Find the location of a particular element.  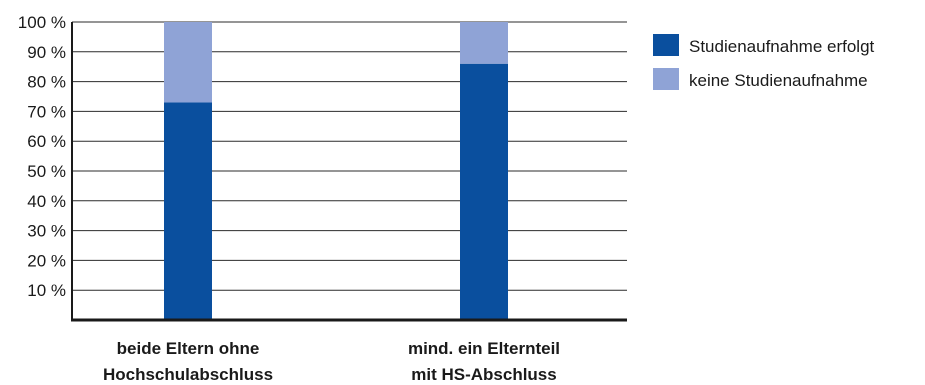

bar-segment-cat1-series0 is located at coordinates (484, 191).